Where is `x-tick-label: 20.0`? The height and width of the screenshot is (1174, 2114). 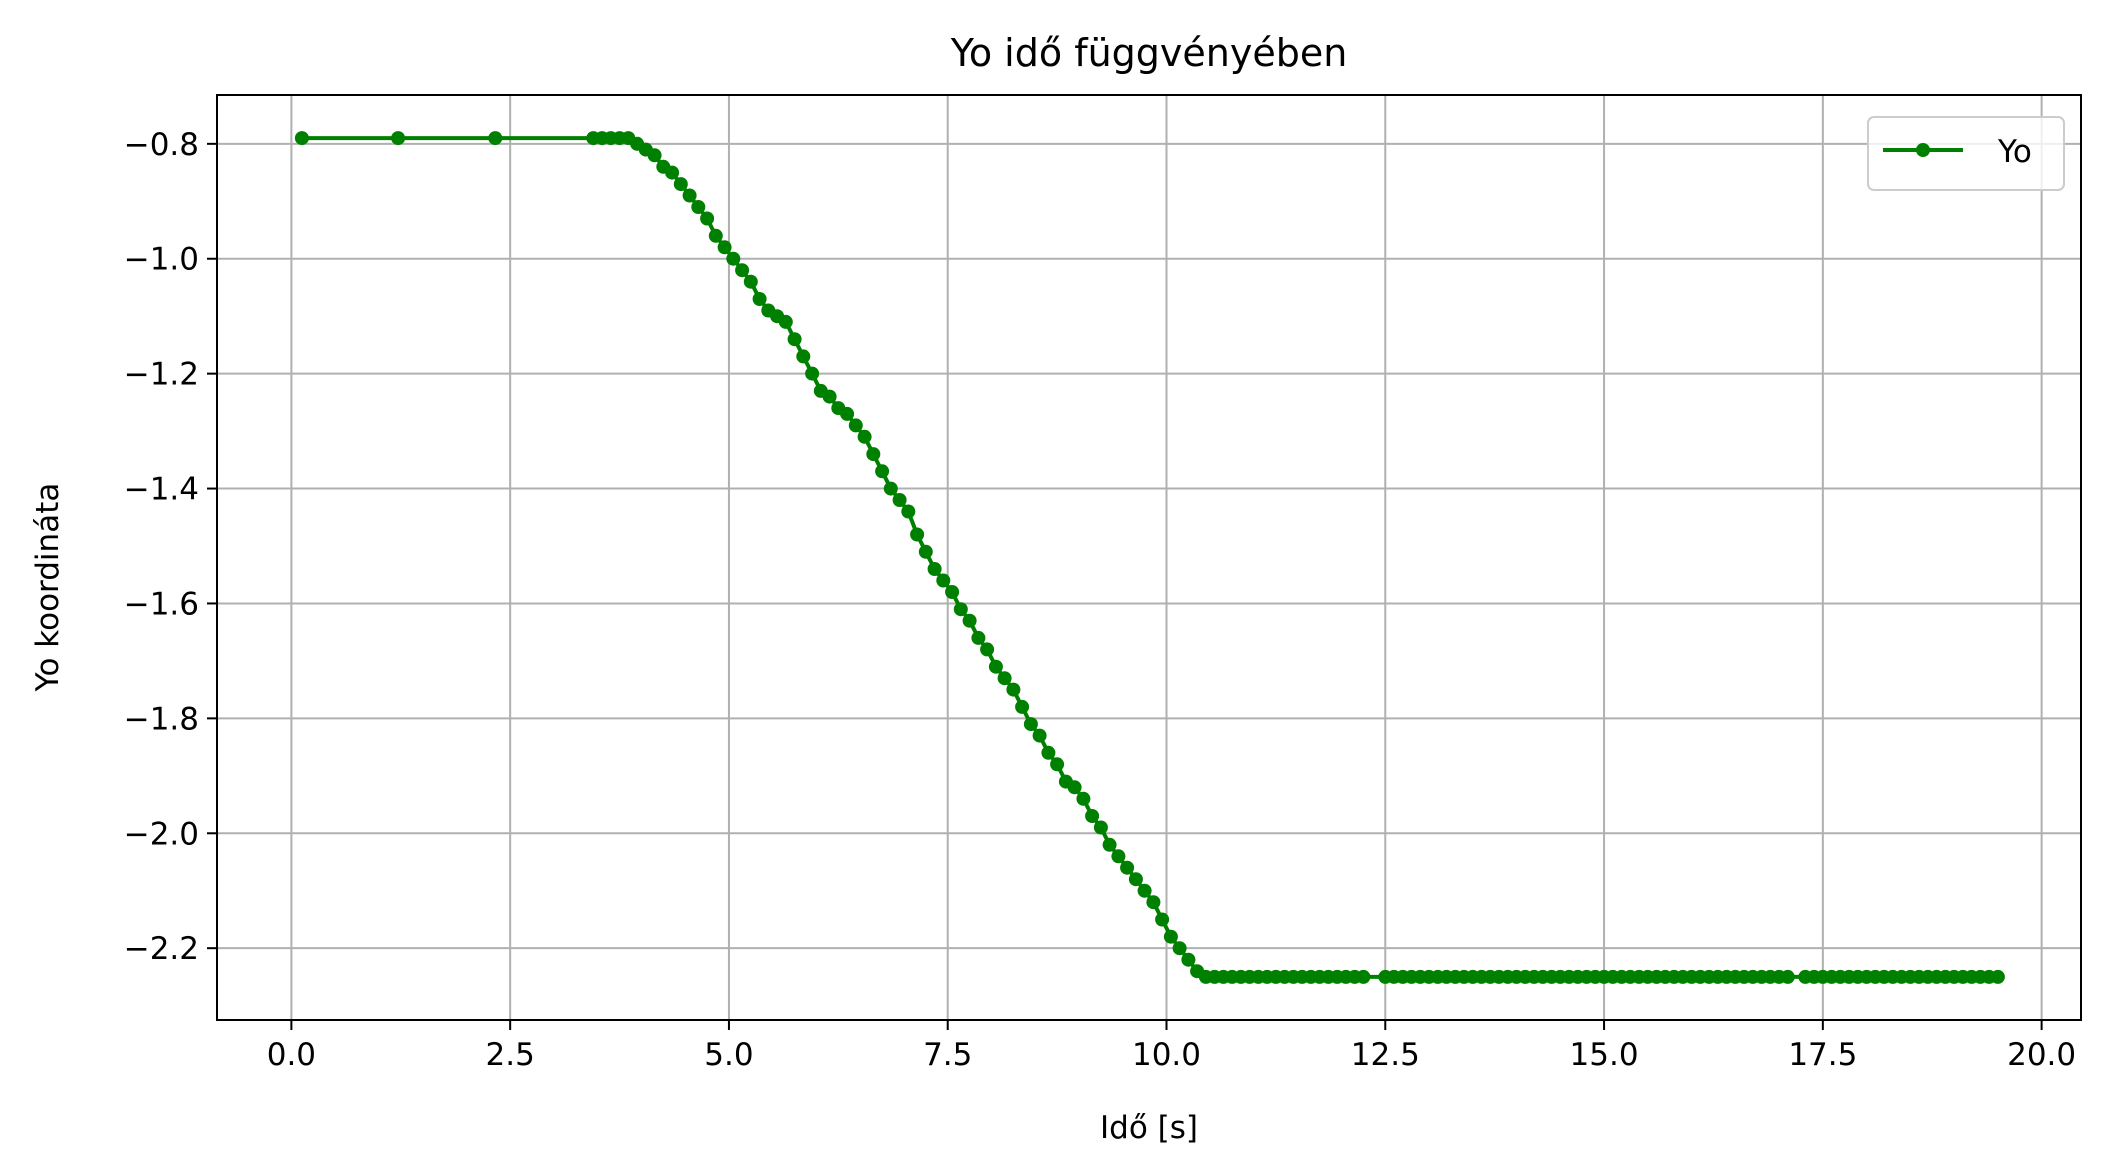
x-tick-label: 20.0 is located at coordinates (2041, 1055).